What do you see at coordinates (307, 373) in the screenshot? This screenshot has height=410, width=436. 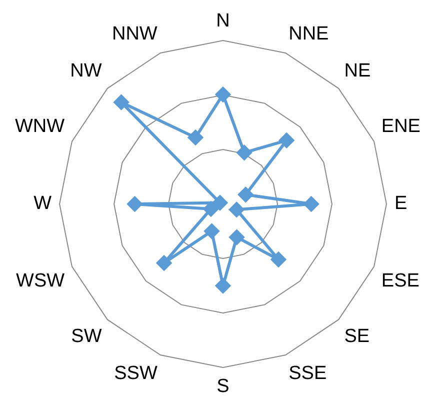 I see `spoke-label: SSE` at bounding box center [307, 373].